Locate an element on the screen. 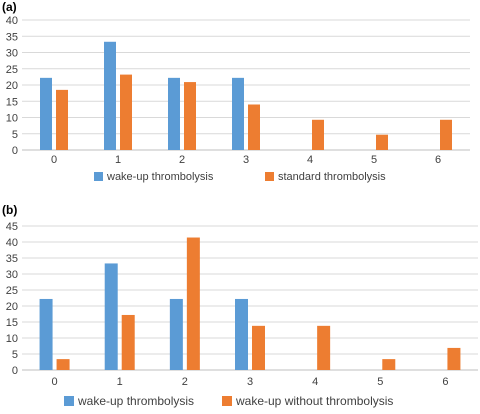 This screenshot has width=480, height=414. legend-label-b-1: wake-up without thrombolysis is located at coordinates (314, 401).